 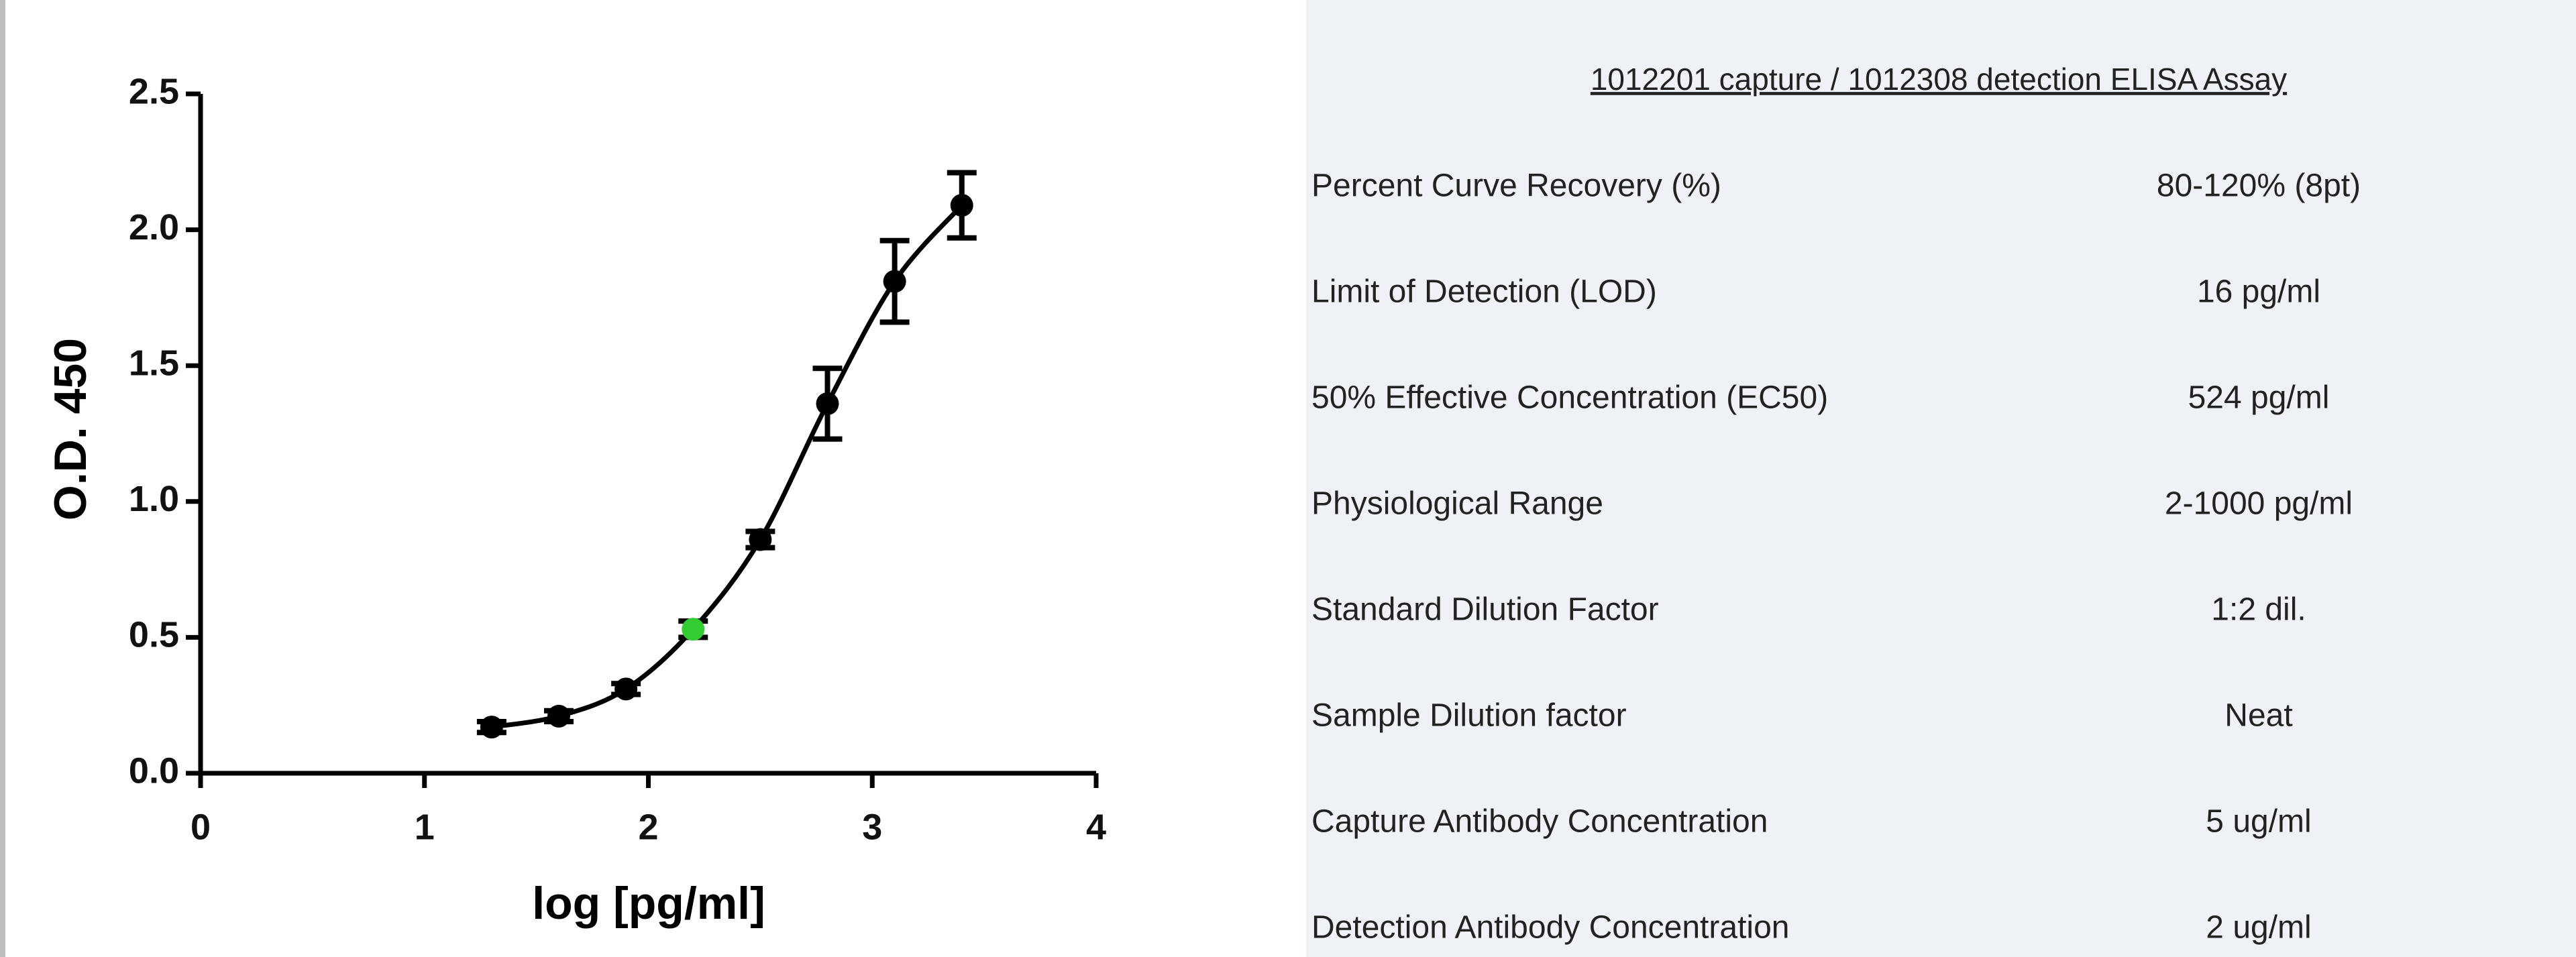 I want to click on row-value: 16 pg/ml, so click(x=2258, y=292).